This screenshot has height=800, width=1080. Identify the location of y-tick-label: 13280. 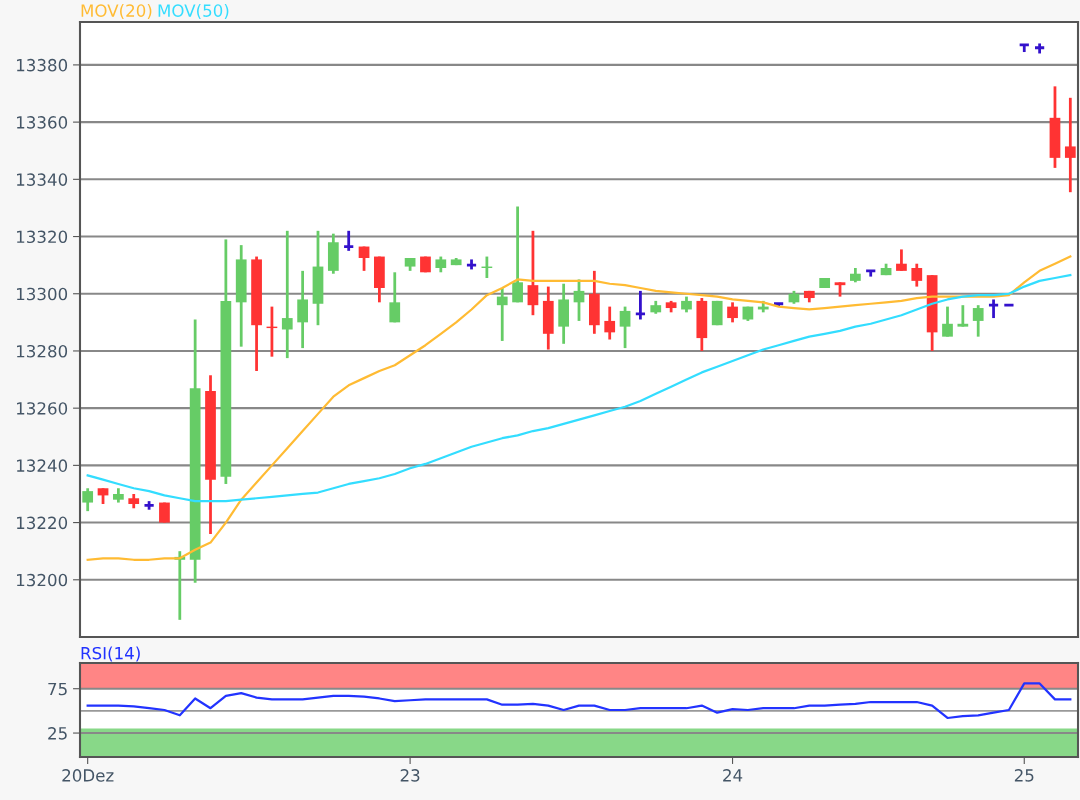
(42, 351).